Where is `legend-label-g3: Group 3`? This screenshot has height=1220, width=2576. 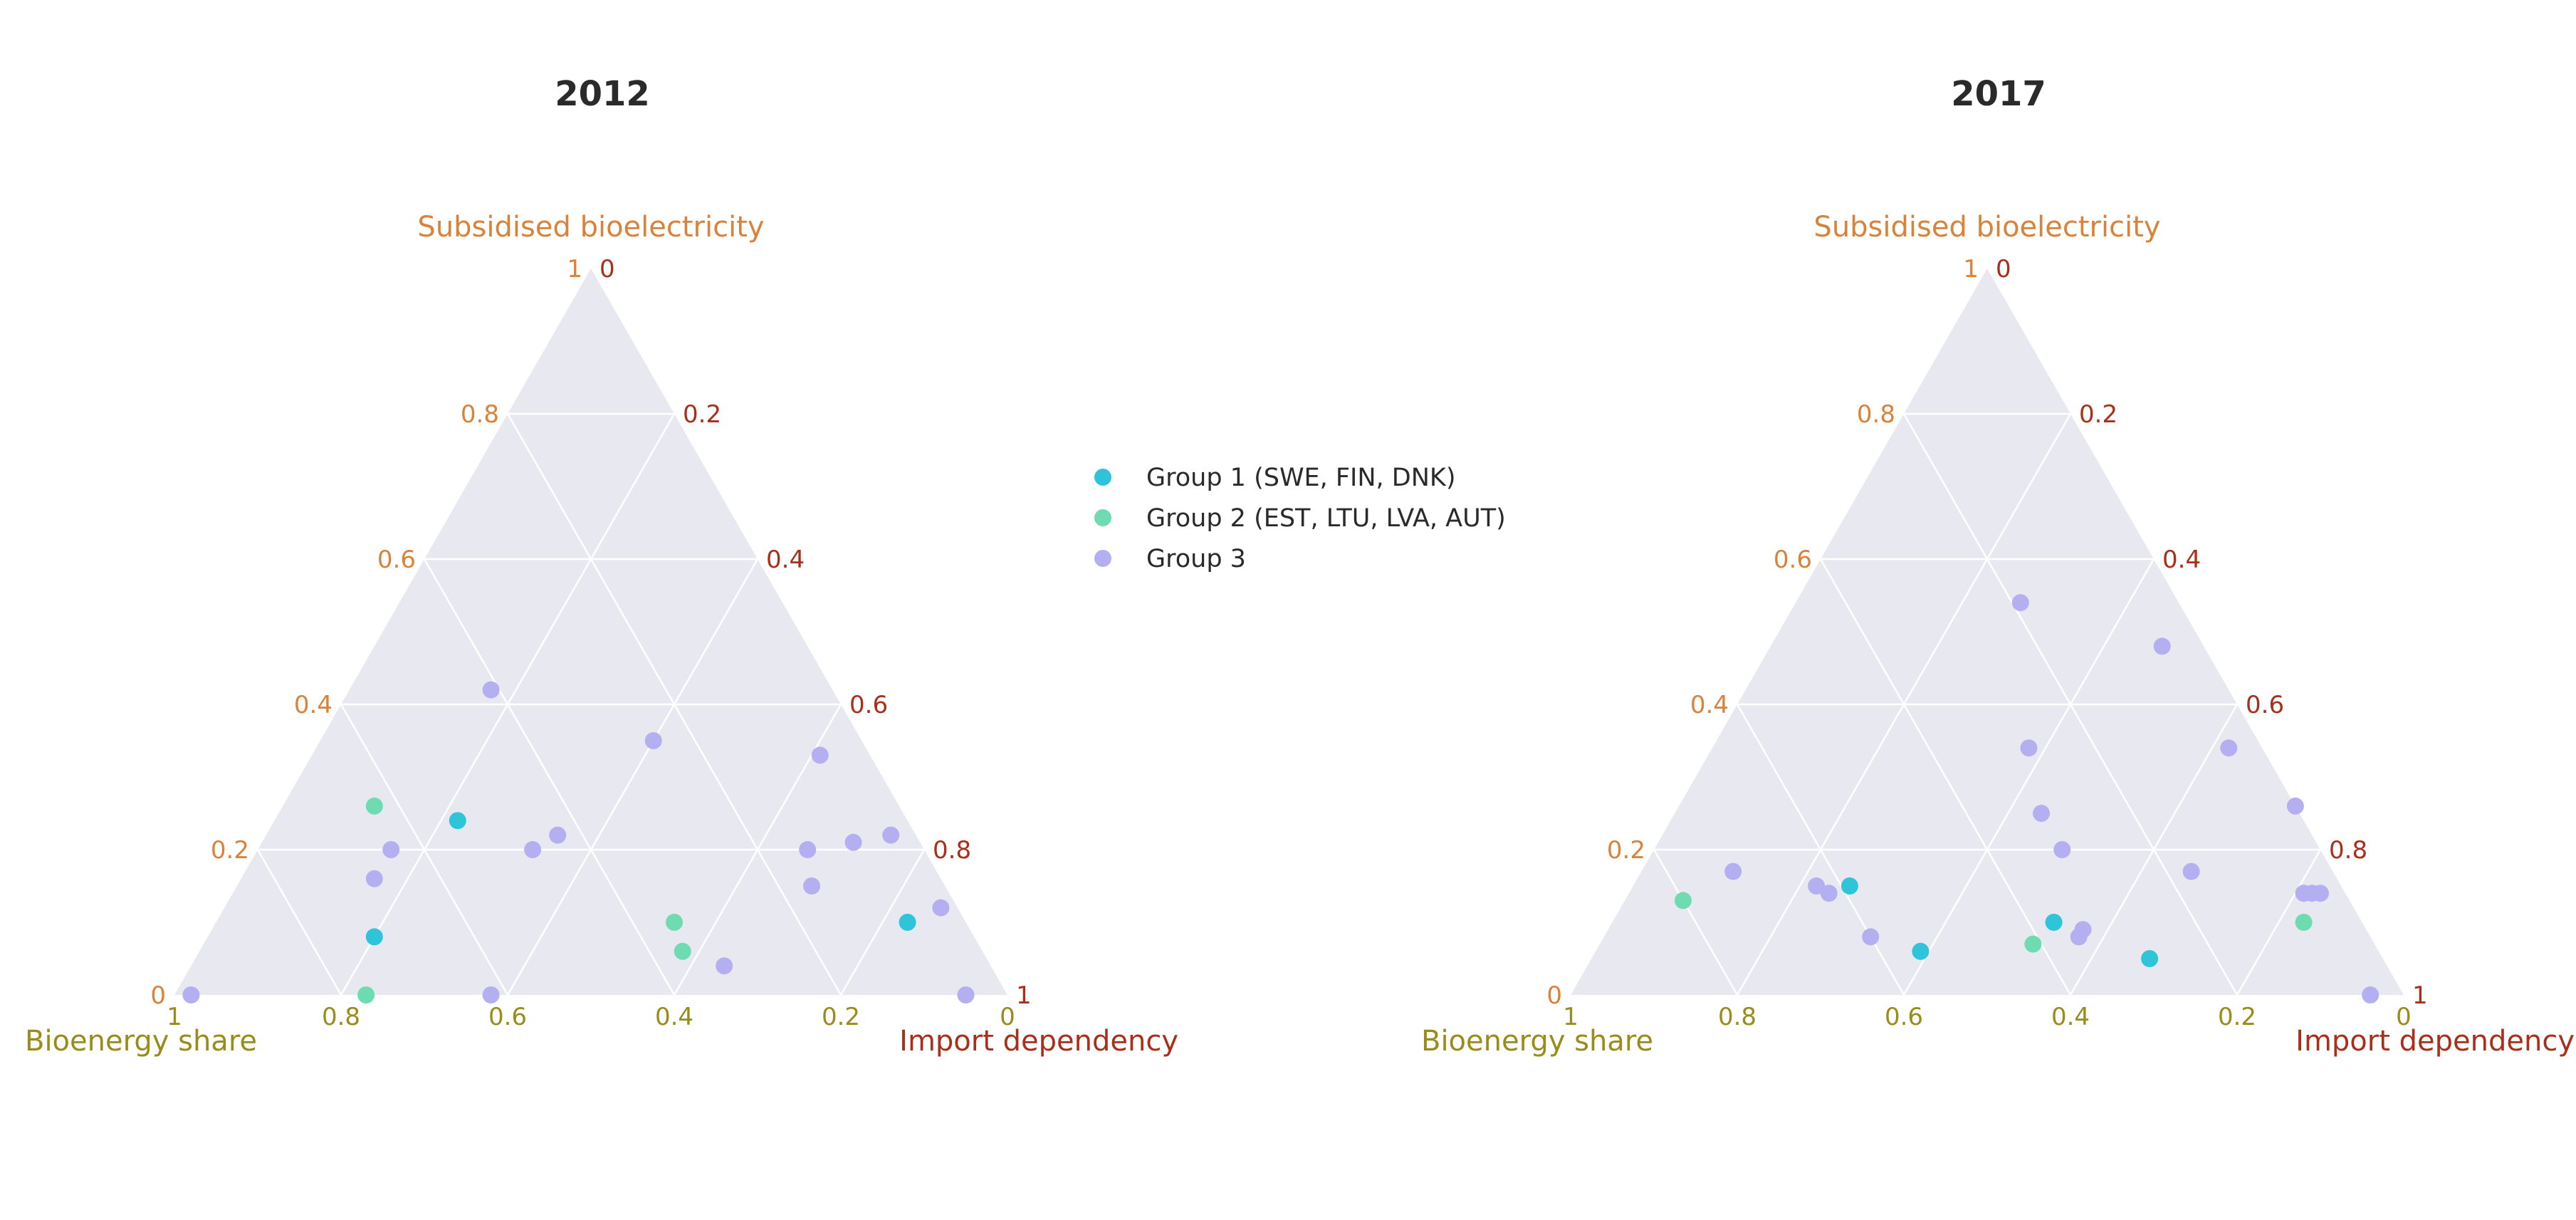
legend-label-g3: Group 3 is located at coordinates (1196, 559).